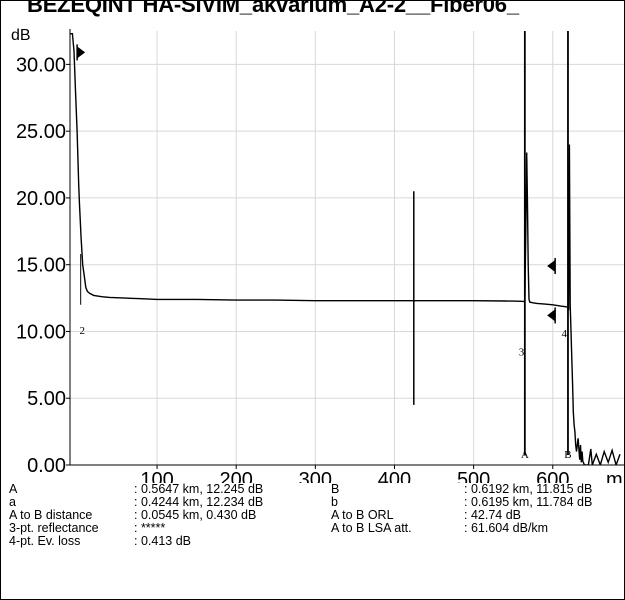  I want to click on y-axis-unit-label: dB, so click(21, 35).